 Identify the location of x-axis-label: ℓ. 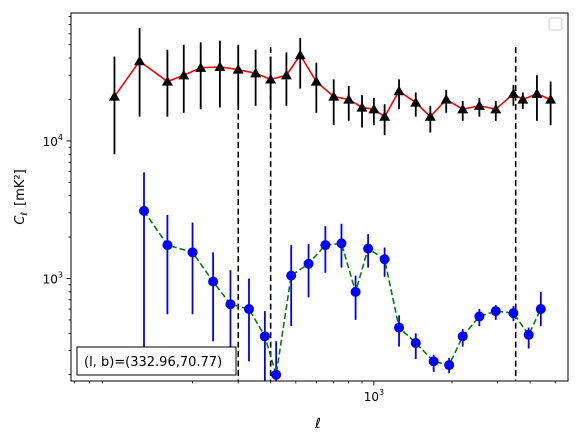
(317, 424).